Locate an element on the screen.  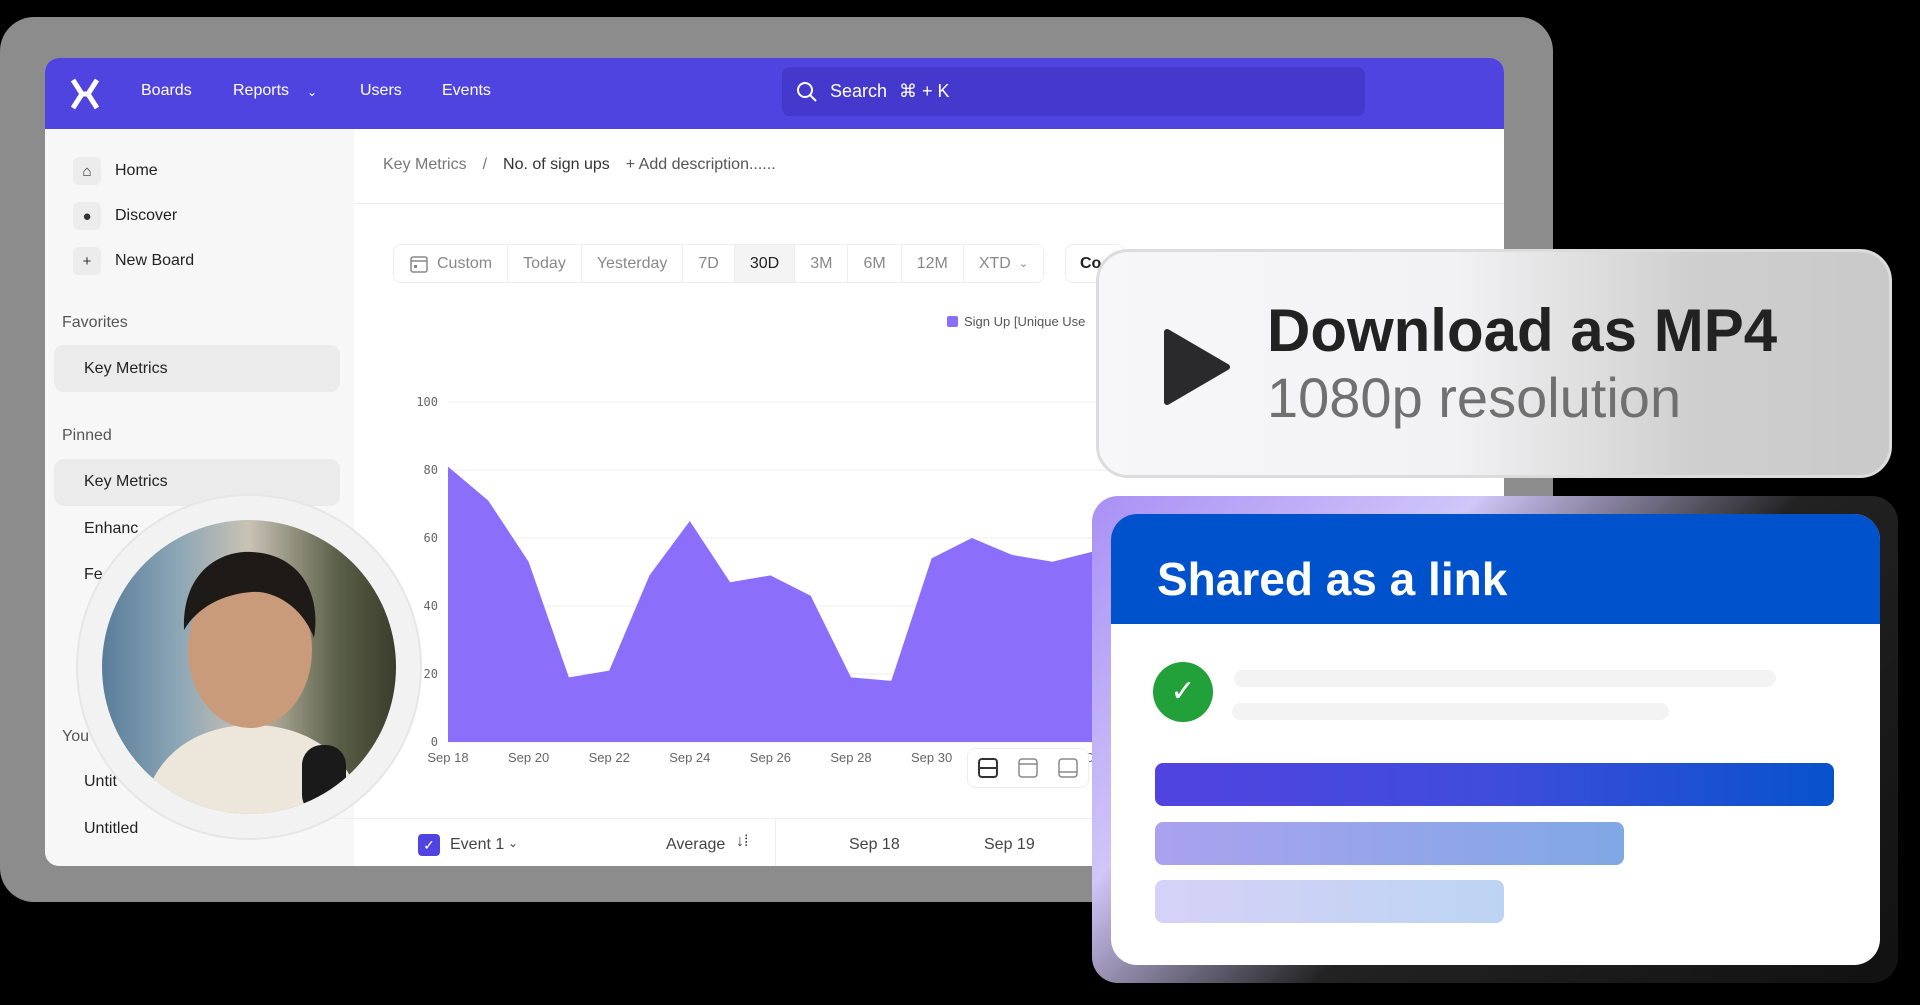
sidebar-item-new-board: + New Board is located at coordinates (133, 261).